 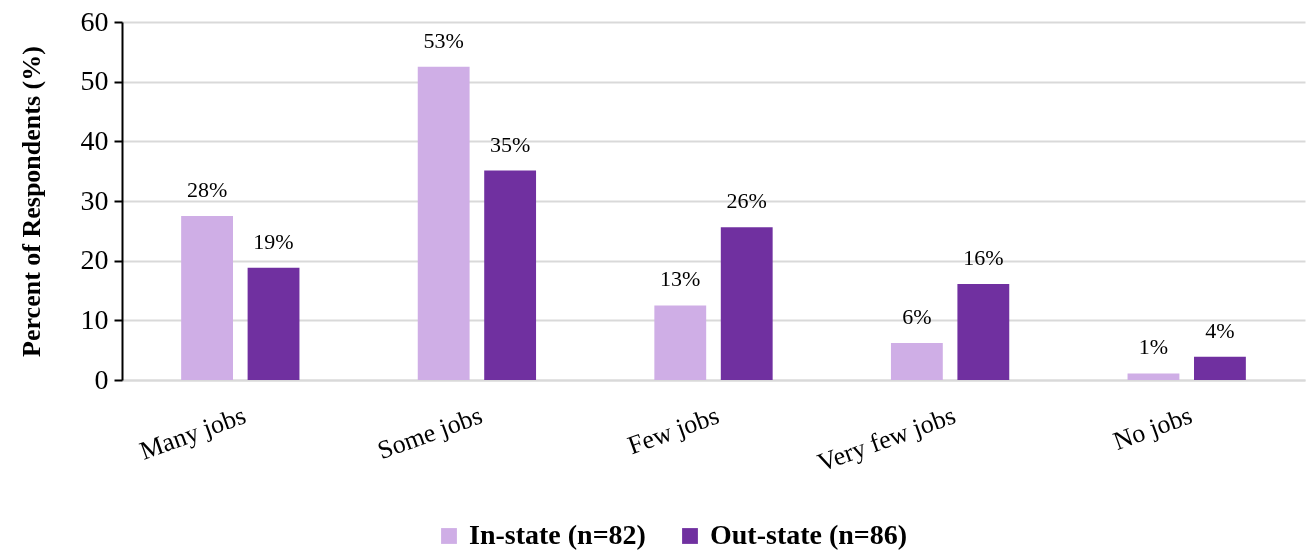 I want to click on x-tick-label: Few jobs, so click(x=673, y=430).